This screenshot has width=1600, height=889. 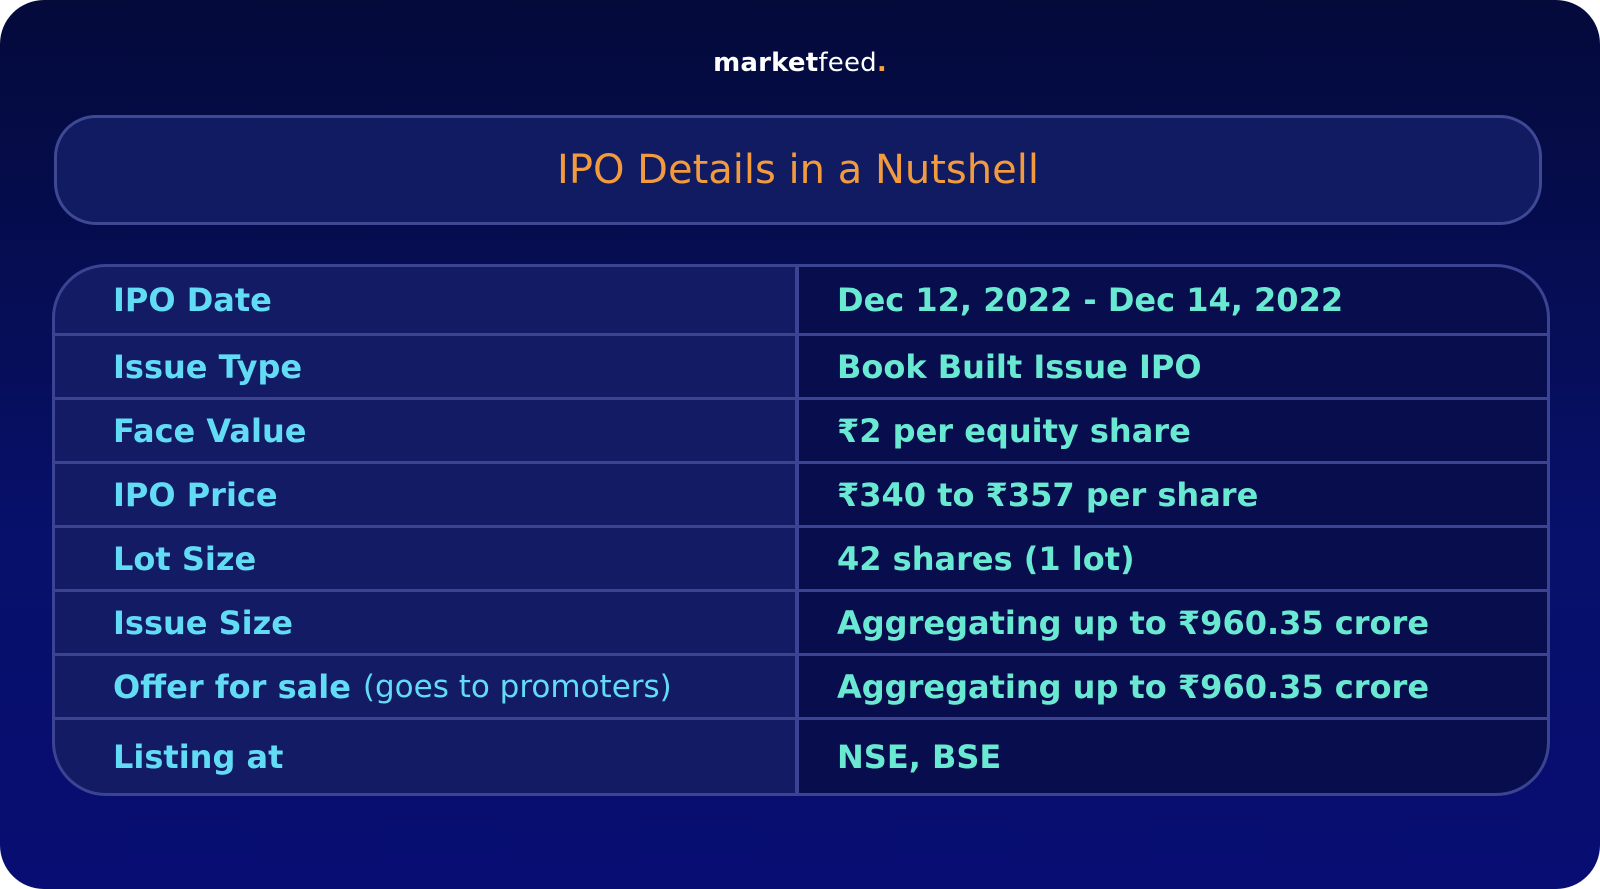 What do you see at coordinates (185, 558) in the screenshot?
I see `row-label: Lot Size` at bounding box center [185, 558].